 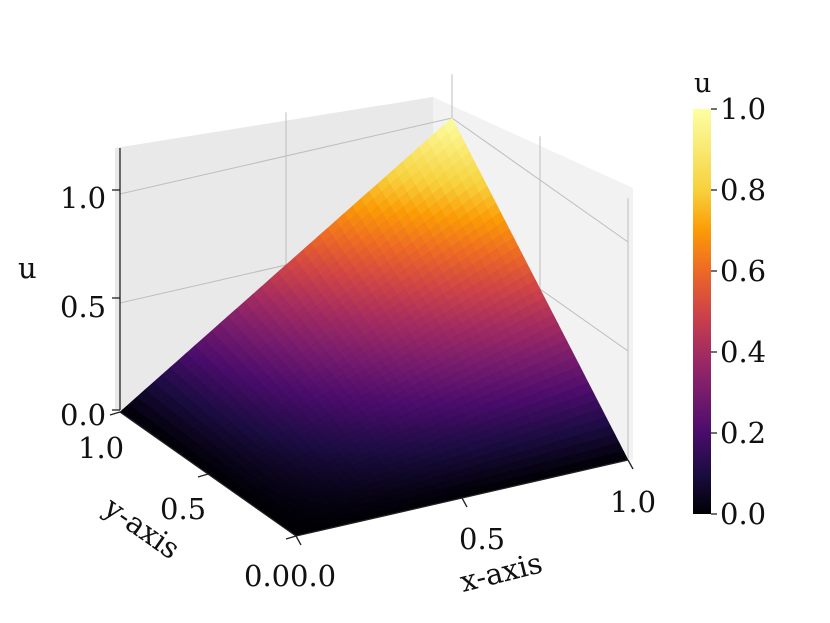 What do you see at coordinates (313, 576) in the screenshot?
I see `x-tick-label: 0.0` at bounding box center [313, 576].